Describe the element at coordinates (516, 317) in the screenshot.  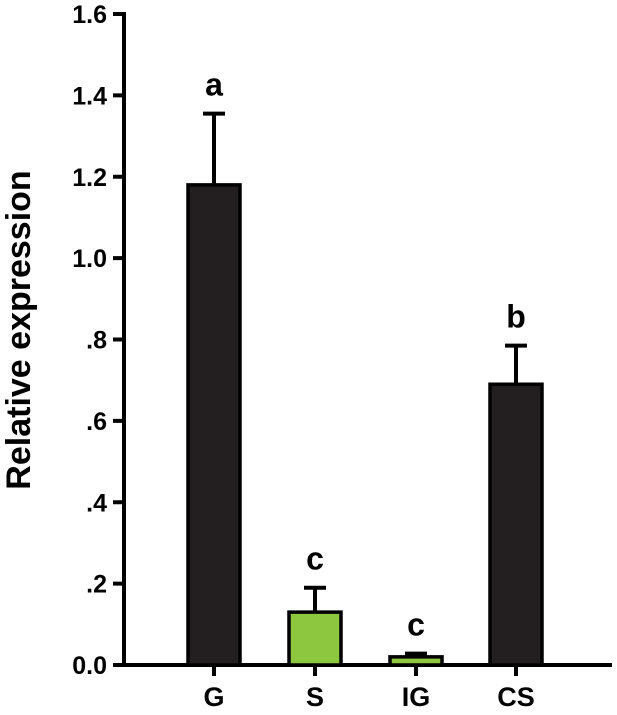
I see `significance-label: b` at that location.